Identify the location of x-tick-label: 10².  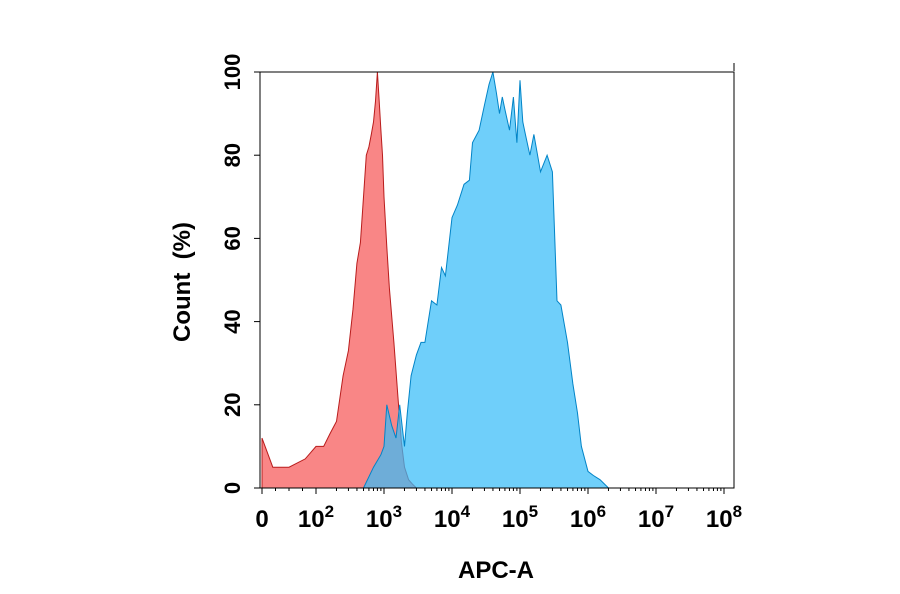
(316, 517).